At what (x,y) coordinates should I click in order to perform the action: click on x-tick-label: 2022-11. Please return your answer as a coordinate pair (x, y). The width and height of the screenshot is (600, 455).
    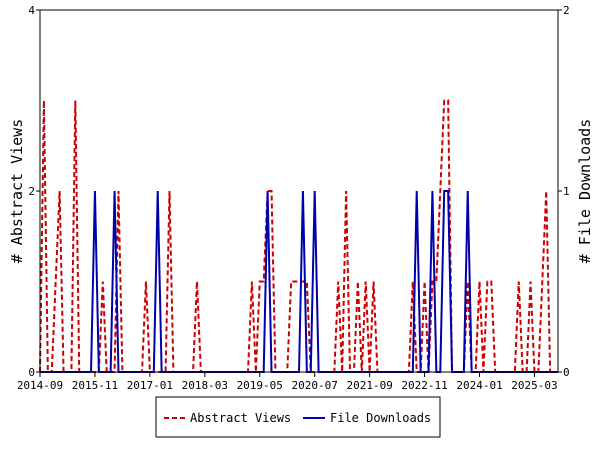
    Looking at the image, I should click on (424, 385).